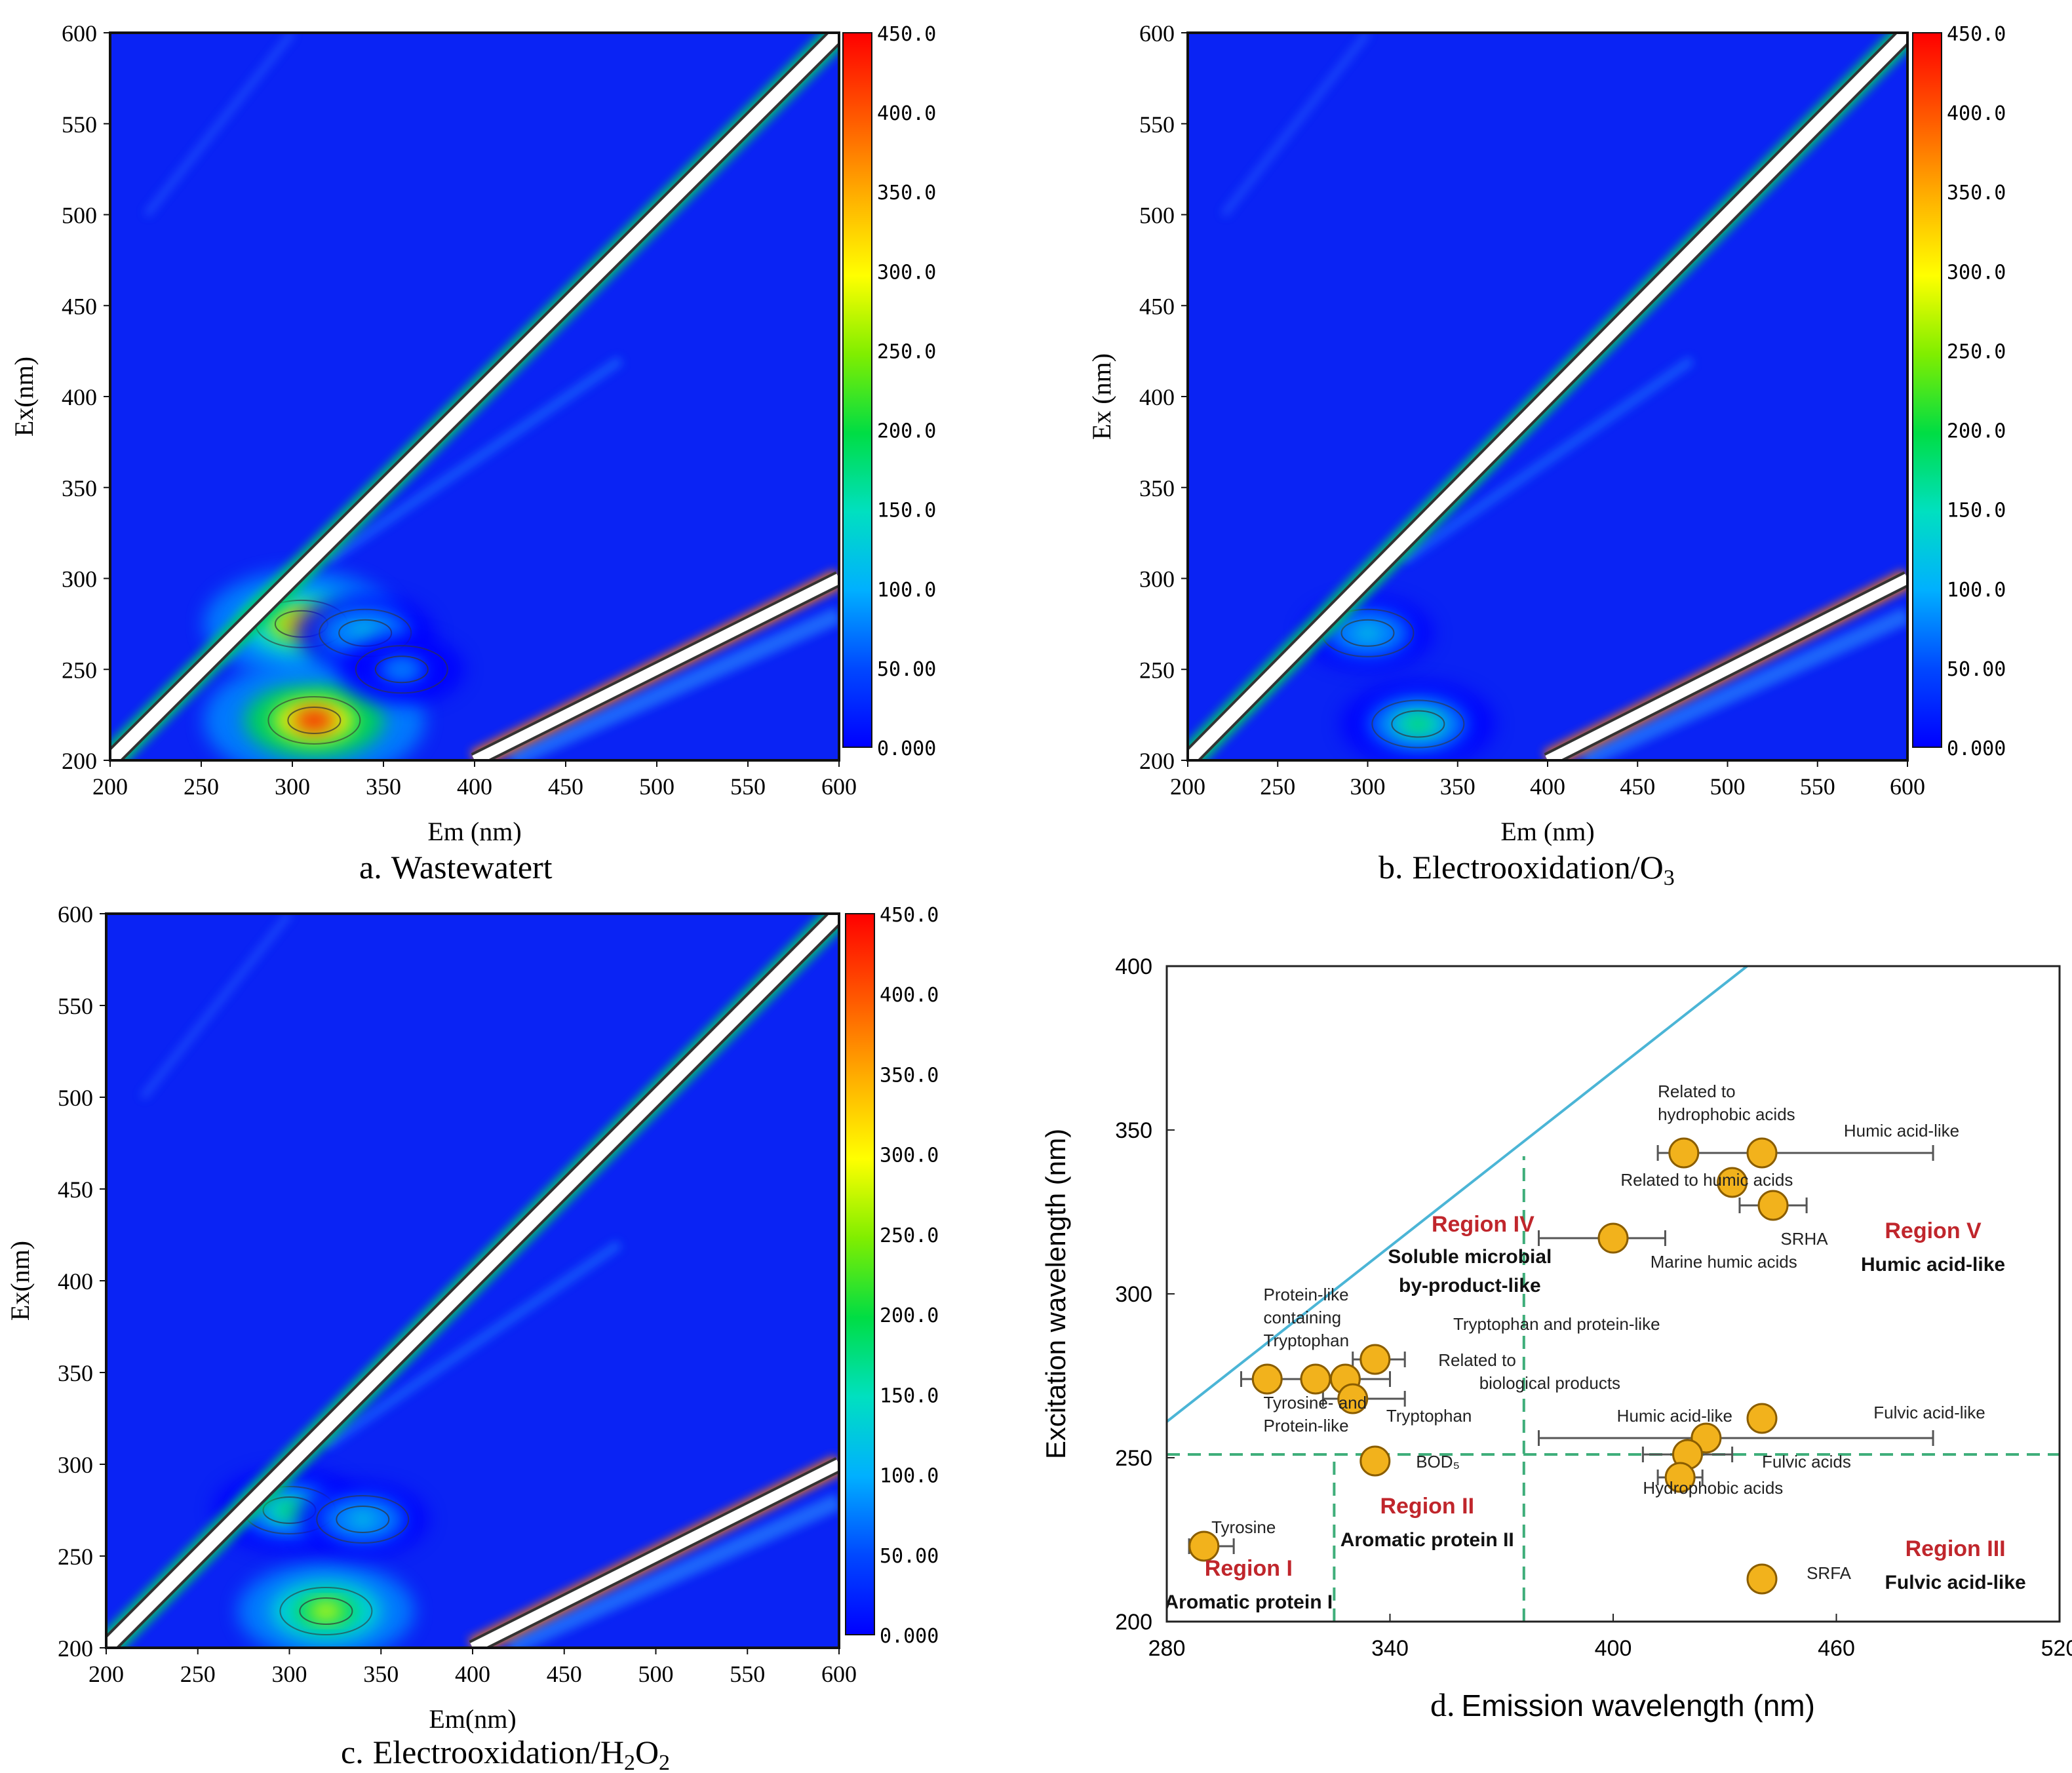  I want to click on region-description: Soluble microbial, so click(1470, 1257).